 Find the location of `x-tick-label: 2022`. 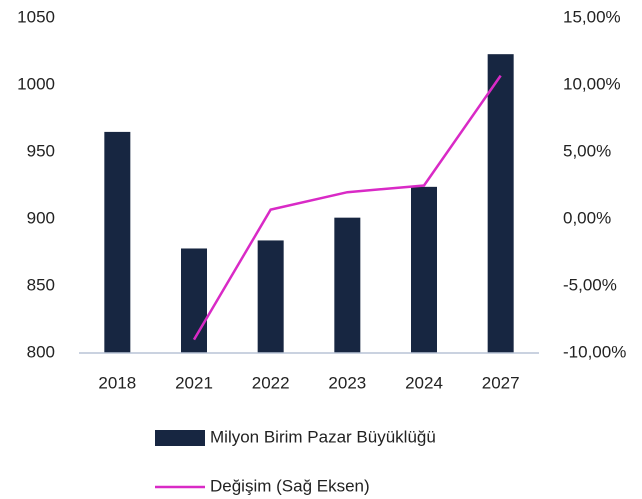

x-tick-label: 2022 is located at coordinates (271, 382).